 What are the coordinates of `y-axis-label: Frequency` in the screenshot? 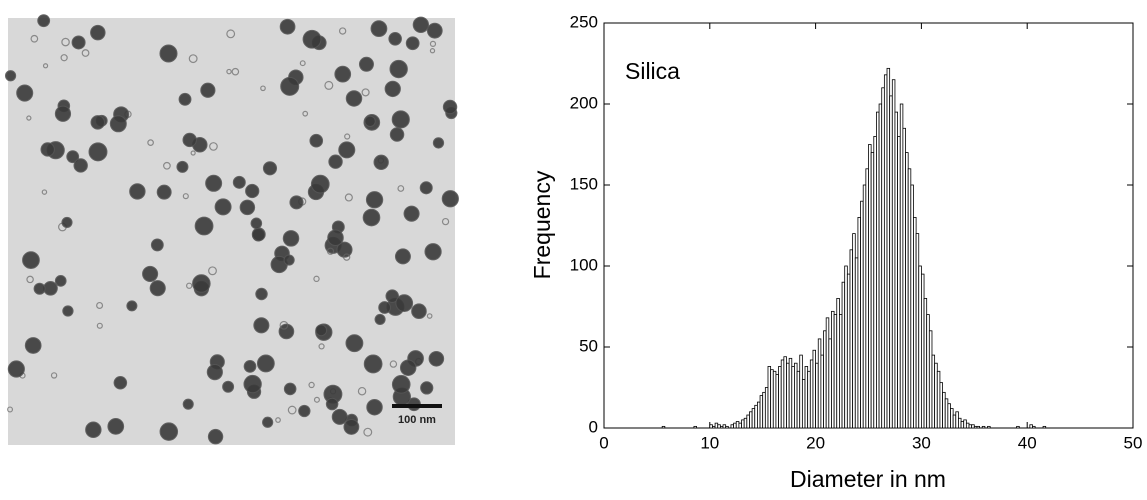 It's located at (542, 224).